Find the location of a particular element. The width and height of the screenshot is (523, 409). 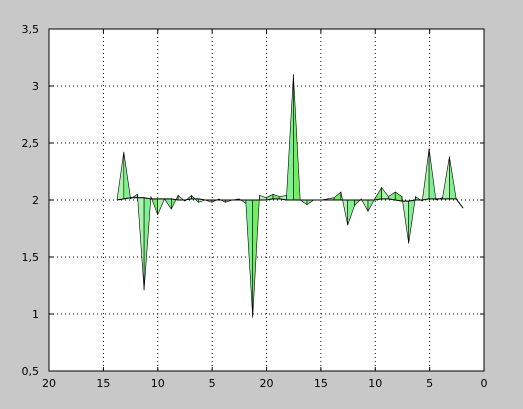

y-tick-label: 3 is located at coordinates (35, 86).